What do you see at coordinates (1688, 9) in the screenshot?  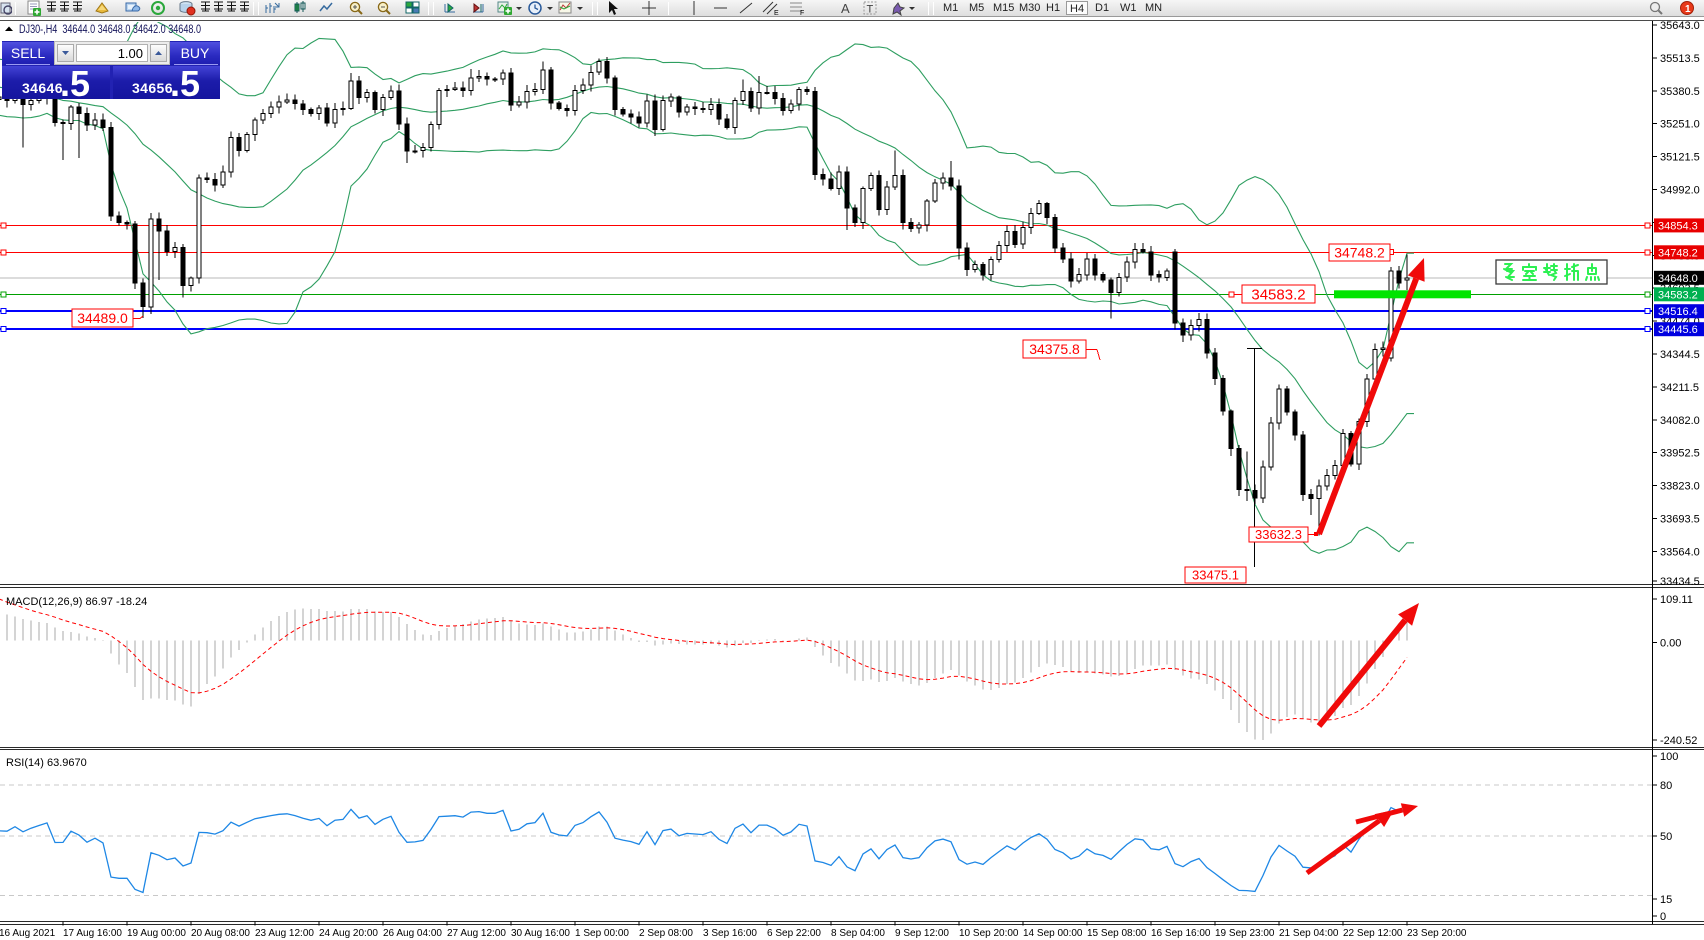 I see `svg-text: 1` at bounding box center [1688, 9].